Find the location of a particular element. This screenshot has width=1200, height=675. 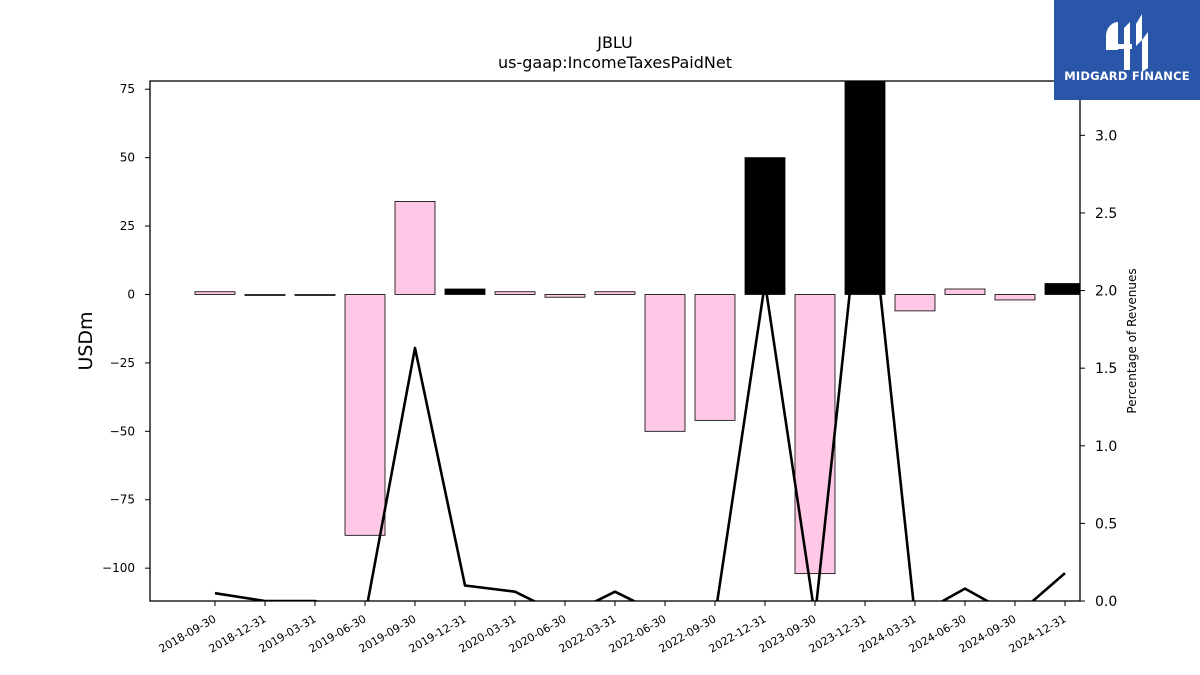

y-tick-label: 25 is located at coordinates (127, 226).